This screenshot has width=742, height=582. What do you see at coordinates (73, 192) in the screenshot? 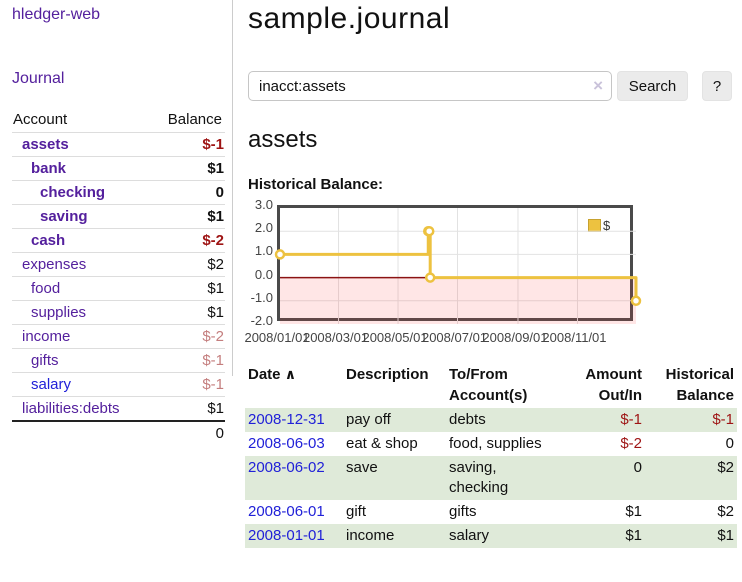
I see `account-link-checking: checking` at bounding box center [73, 192].